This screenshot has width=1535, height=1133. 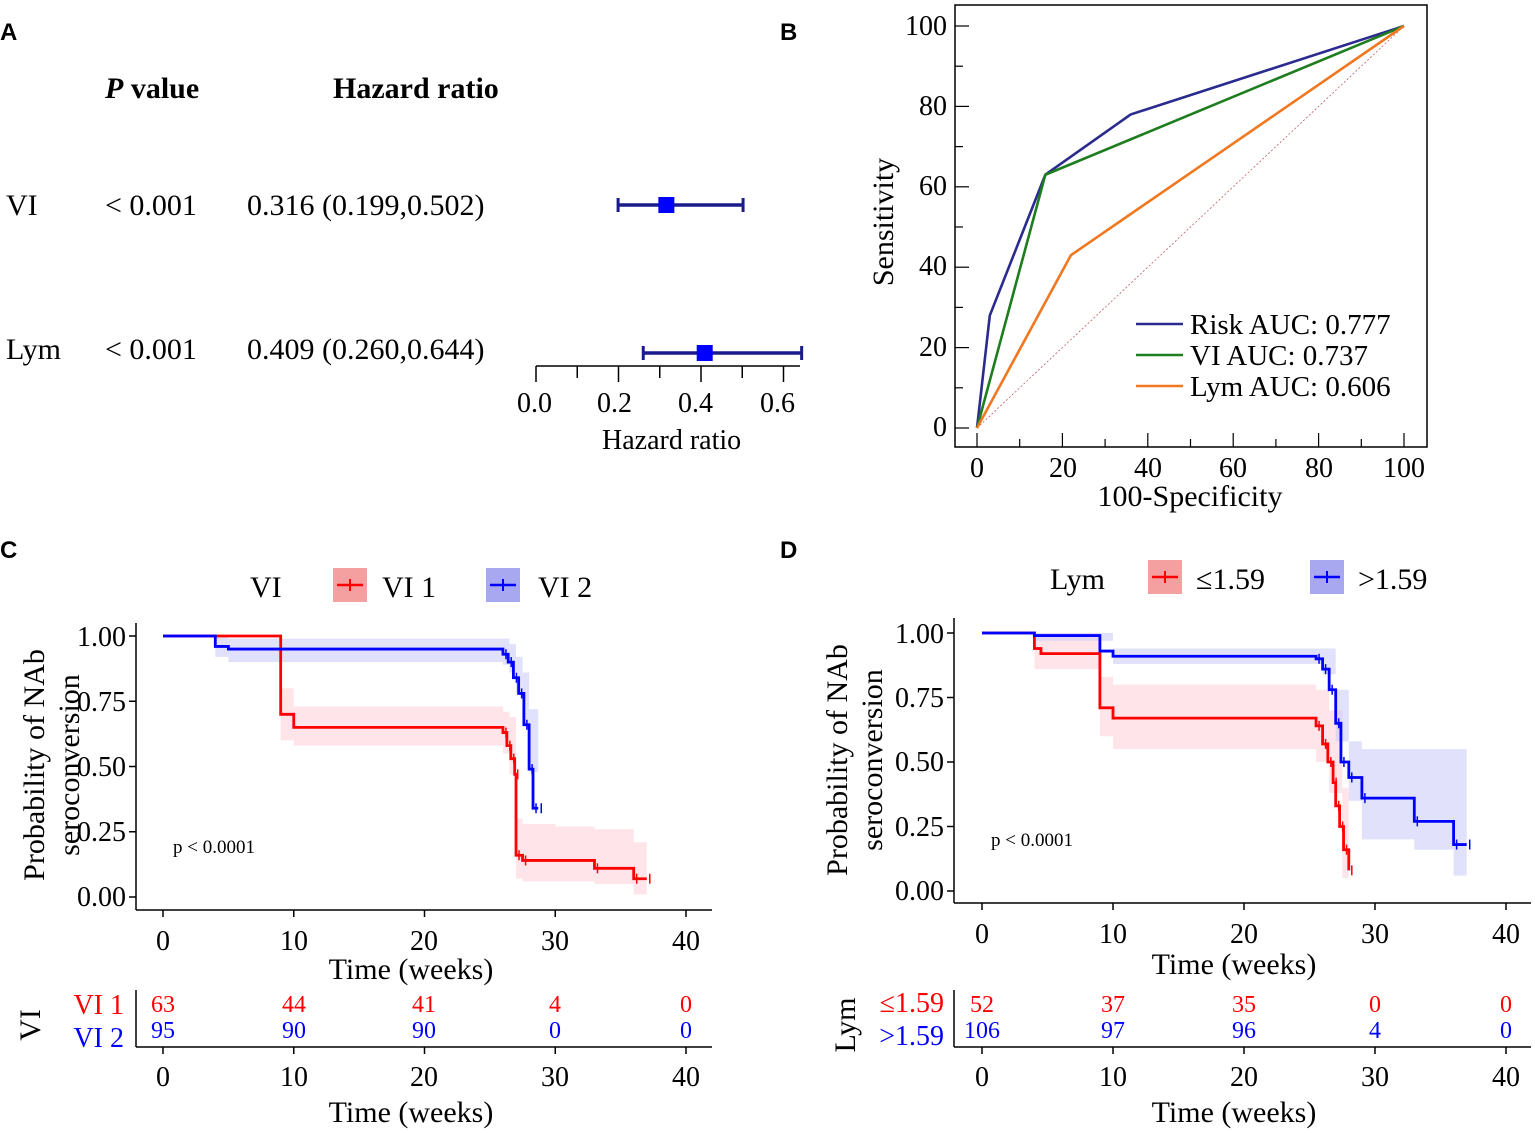 What do you see at coordinates (1375, 1005) in the screenshot?
I see `km-d-risk-low-30: 0` at bounding box center [1375, 1005].